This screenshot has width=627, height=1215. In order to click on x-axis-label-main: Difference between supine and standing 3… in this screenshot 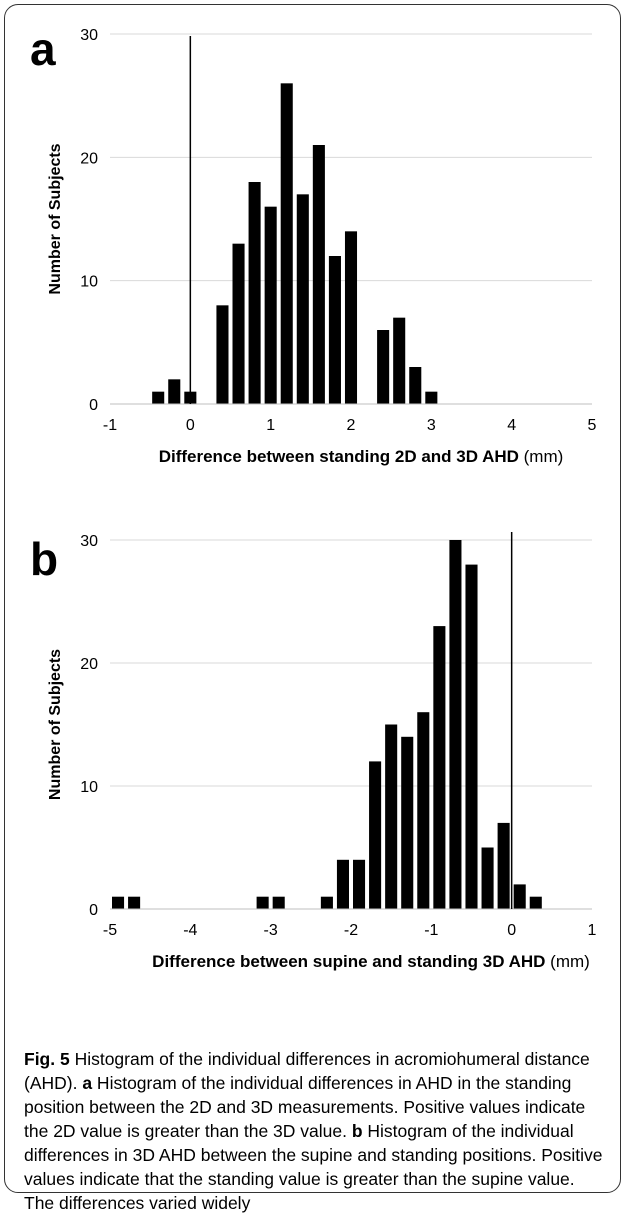, I will do `click(348, 961)`.